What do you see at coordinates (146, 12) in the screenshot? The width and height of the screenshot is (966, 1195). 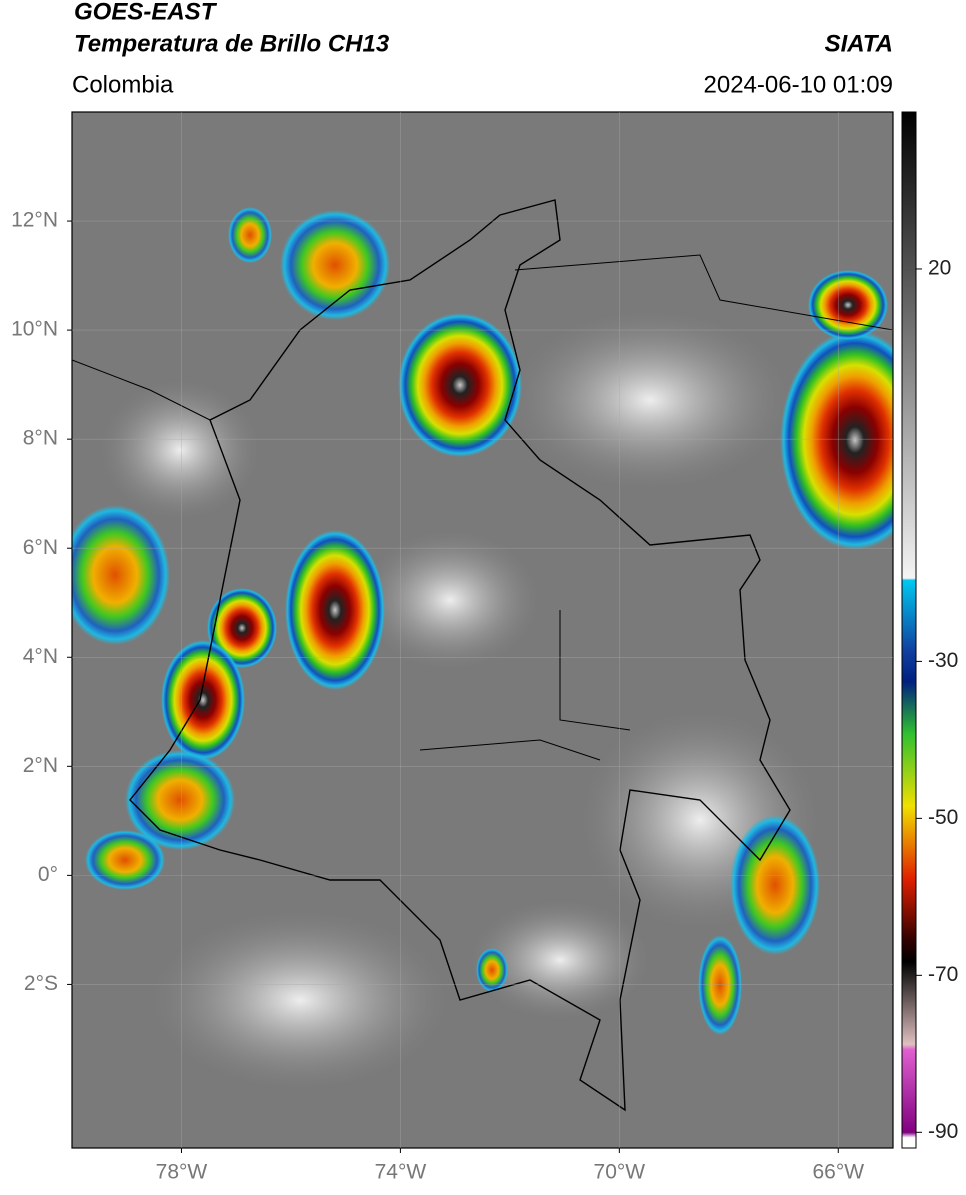 I see `satellite-title: GOES-EAST` at bounding box center [146, 12].